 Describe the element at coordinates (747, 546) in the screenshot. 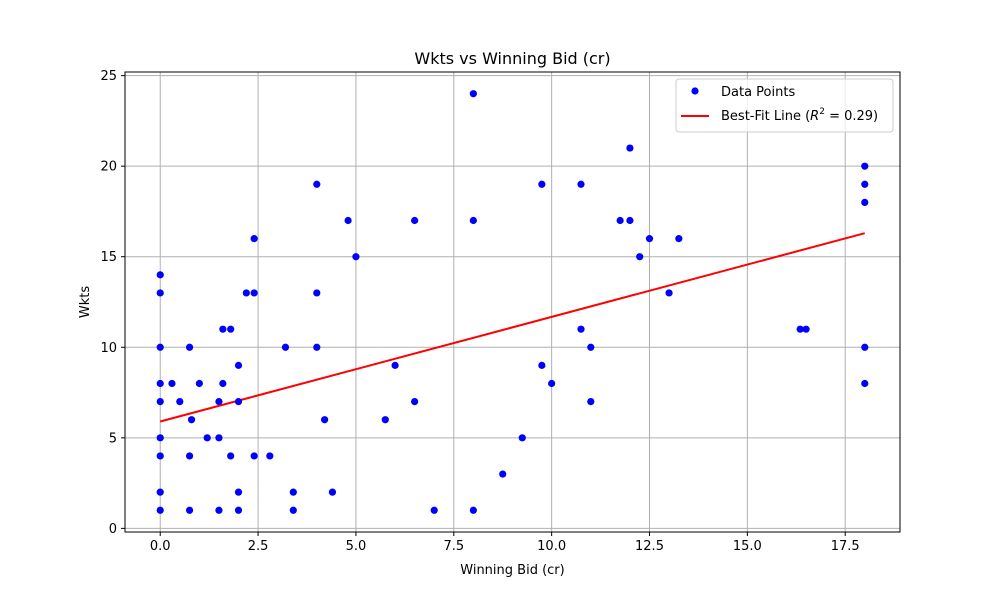

I see `x-tick-label: 15.0` at that location.